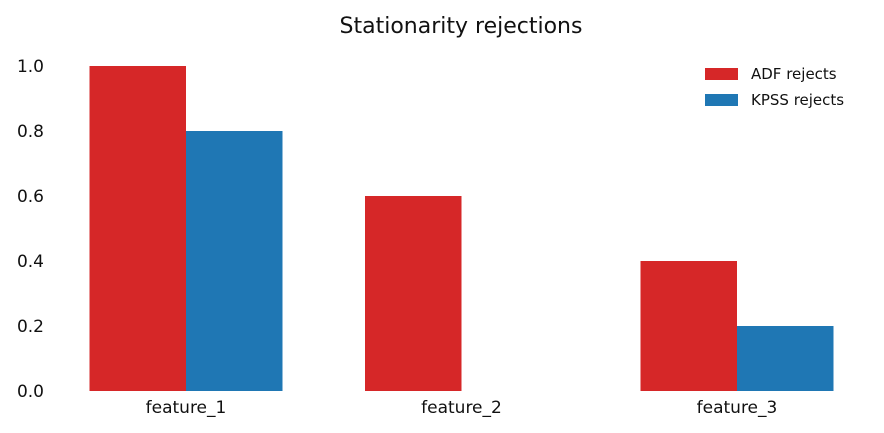 This screenshot has height=433, width=884. What do you see at coordinates (30, 327) in the screenshot?
I see `y-tick-label: 0.2` at bounding box center [30, 327].